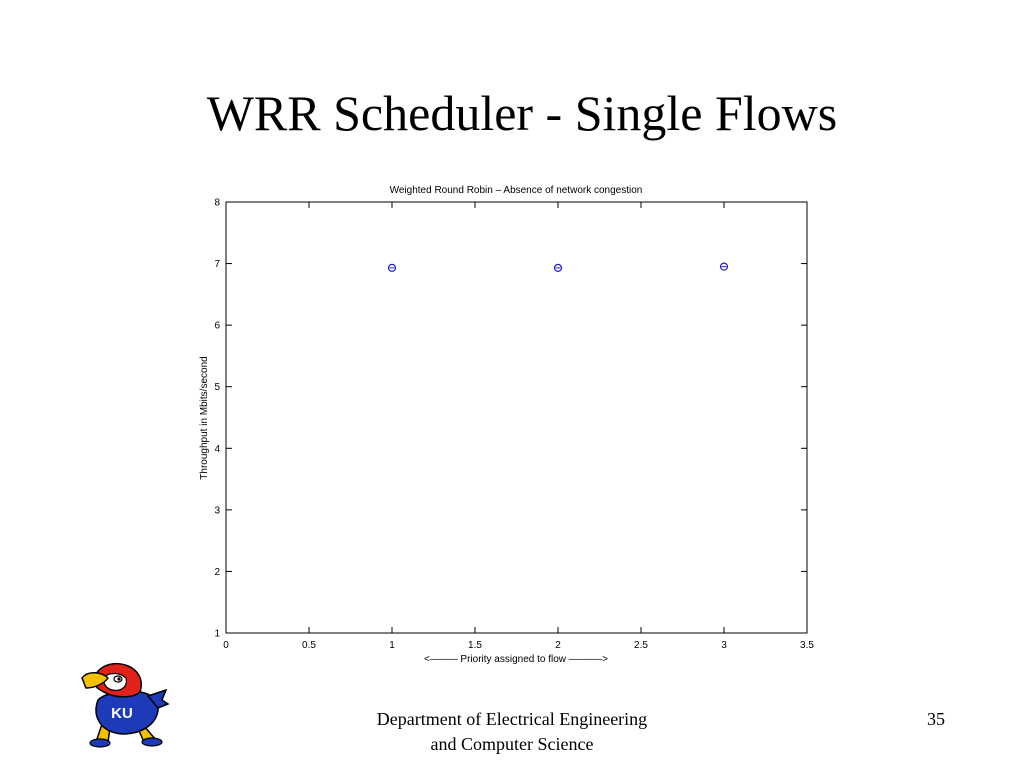 This screenshot has height=768, width=1024. I want to click on x-tick-label: 2, so click(558, 645).